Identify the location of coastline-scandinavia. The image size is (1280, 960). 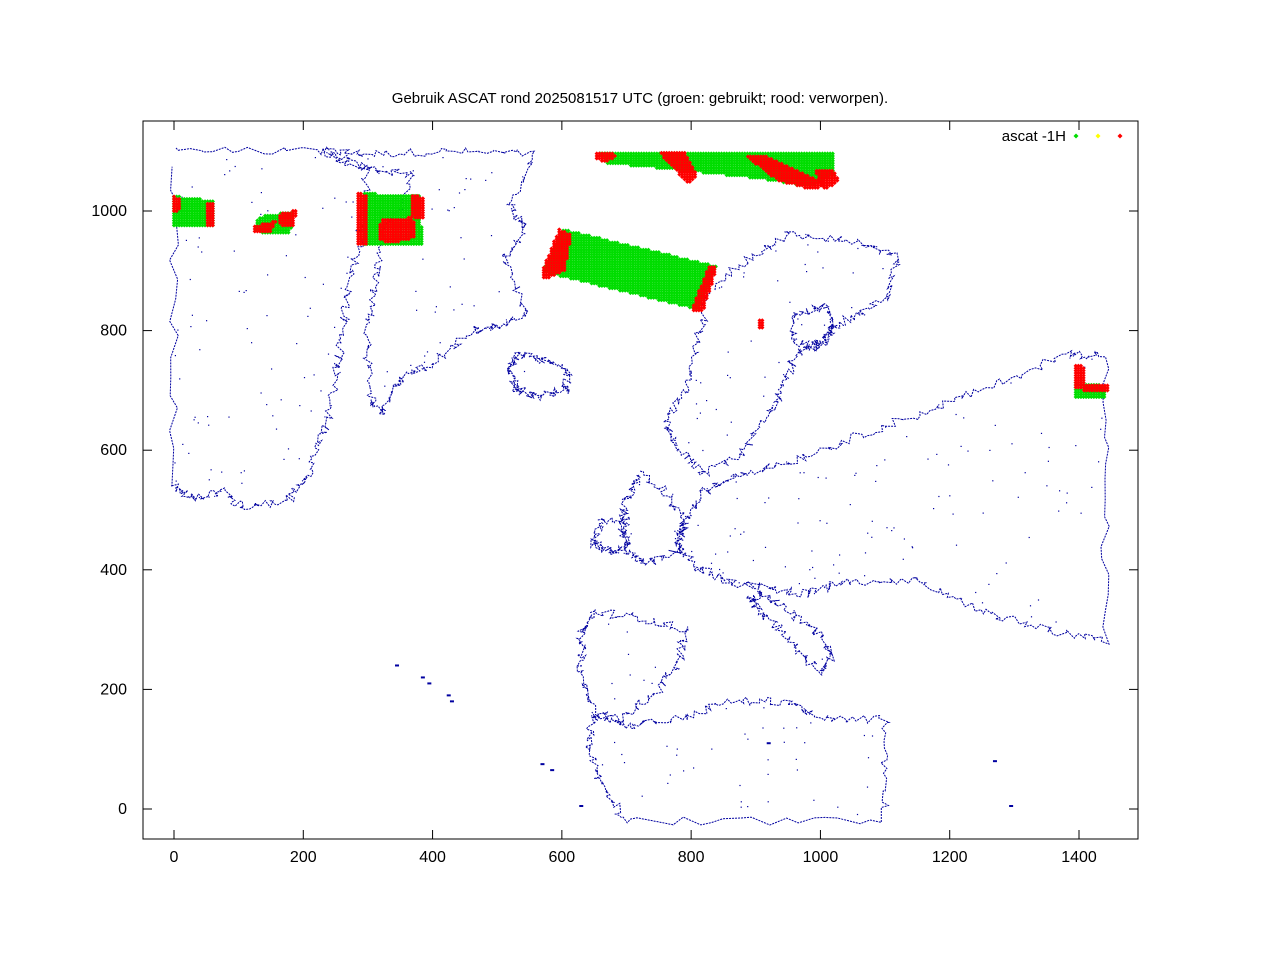
(782, 354).